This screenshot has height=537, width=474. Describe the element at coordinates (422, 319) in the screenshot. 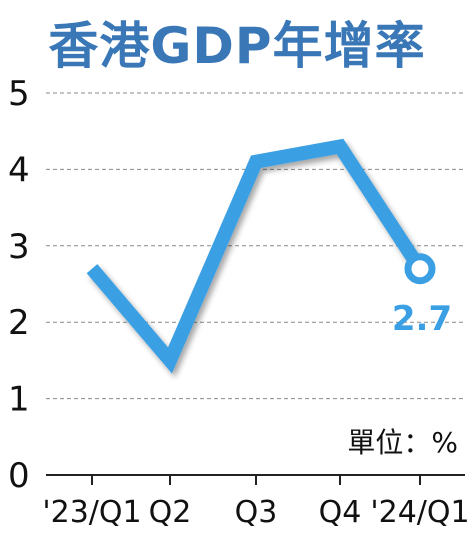

I see `last-value-label: 2.7` at that location.